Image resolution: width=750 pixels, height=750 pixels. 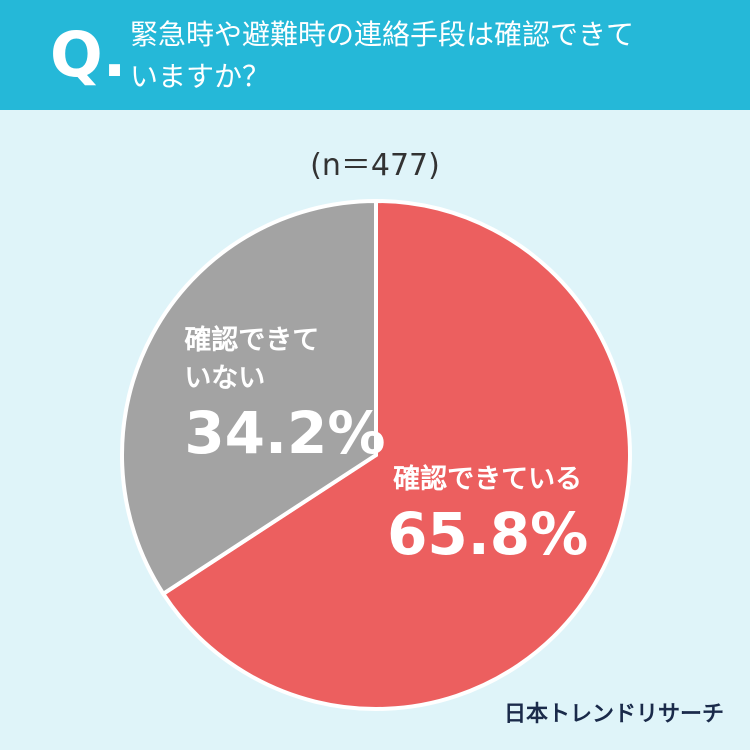 What do you see at coordinates (285, 432) in the screenshot?
I see `value-label: 34.2%` at bounding box center [285, 432].